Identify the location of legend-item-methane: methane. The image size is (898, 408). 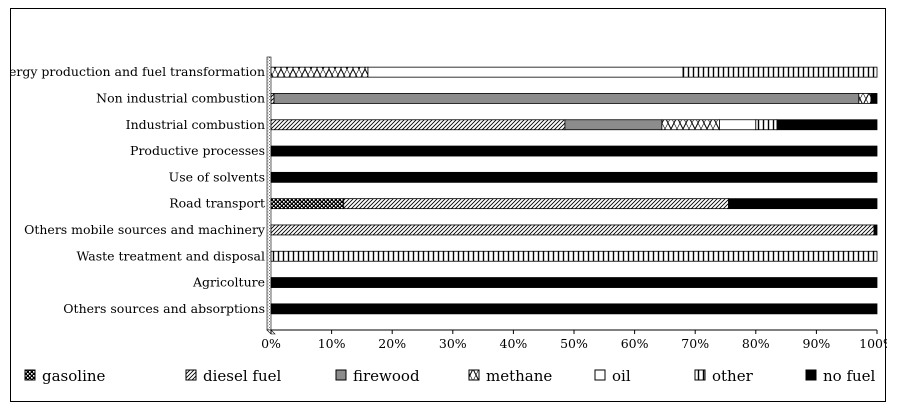
(510, 376).